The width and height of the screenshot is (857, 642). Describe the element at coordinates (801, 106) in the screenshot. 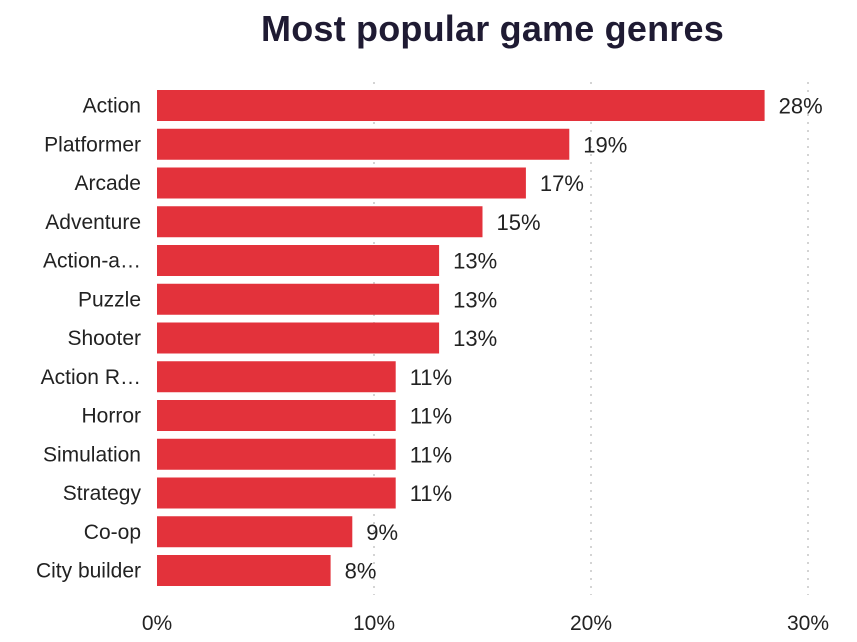

I see `value-label: 28%` at that location.